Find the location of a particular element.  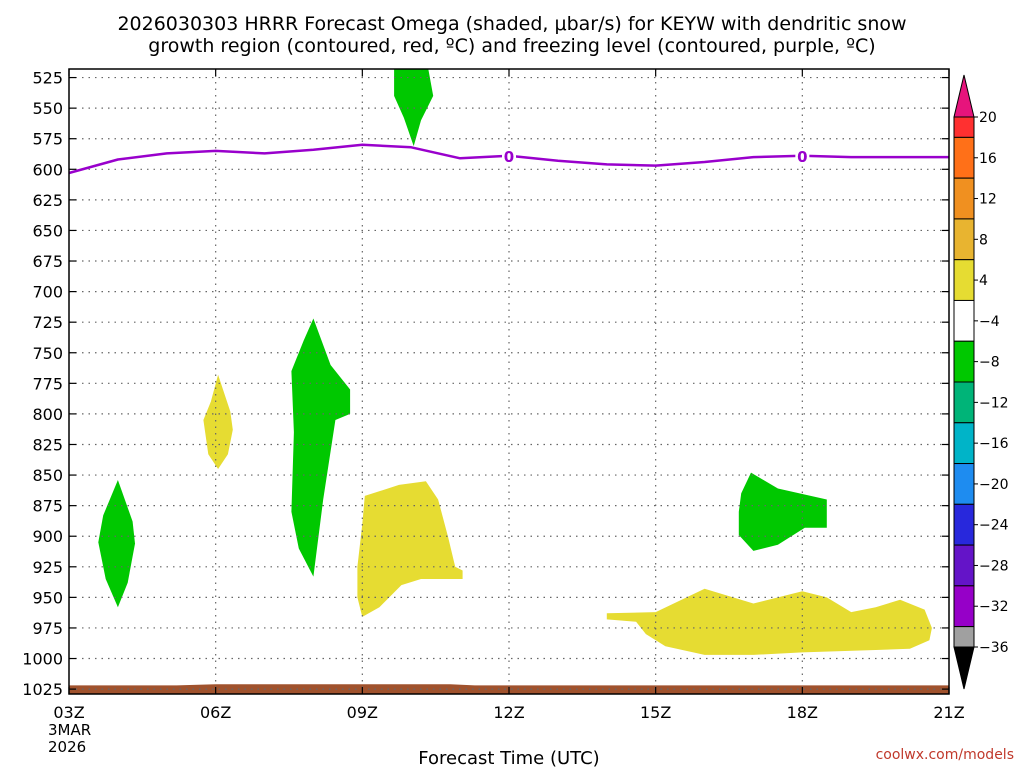

colorbar-label-5: −4 is located at coordinates (989, 322).